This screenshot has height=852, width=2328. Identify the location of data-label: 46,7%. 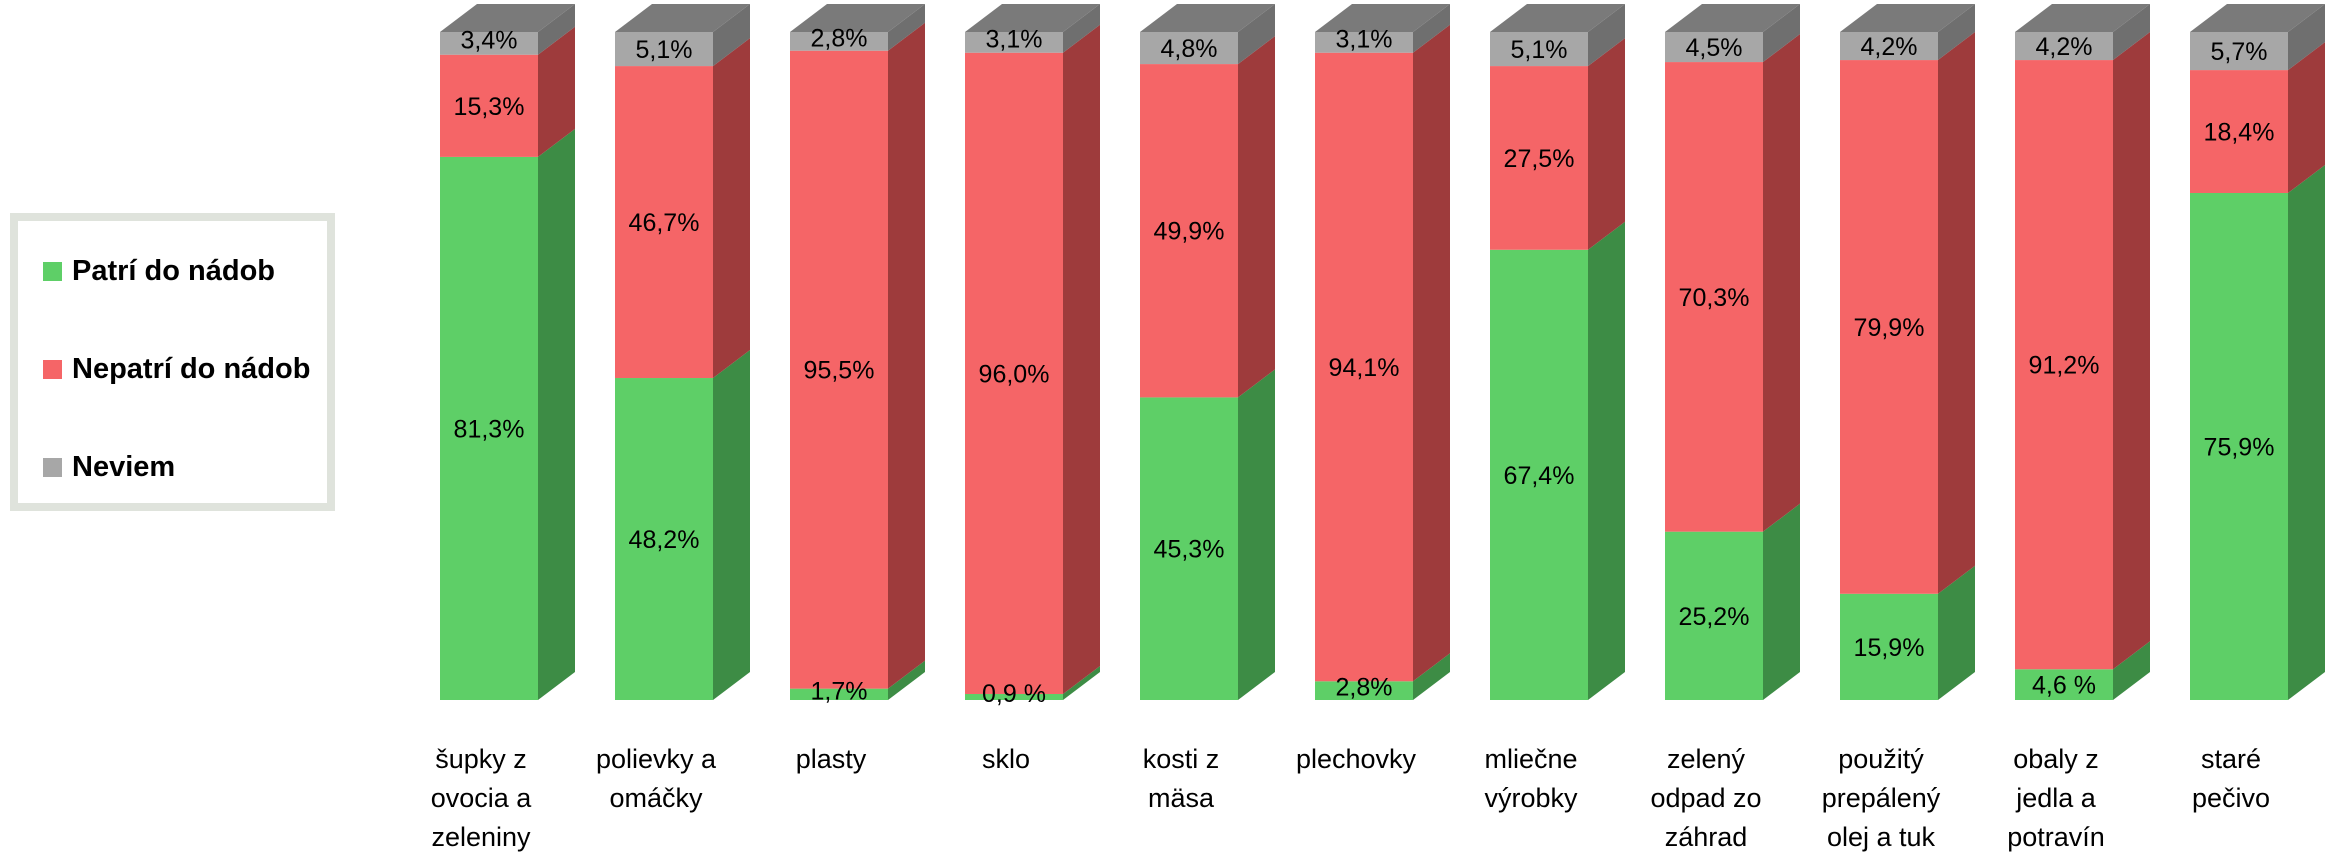
(664, 223).